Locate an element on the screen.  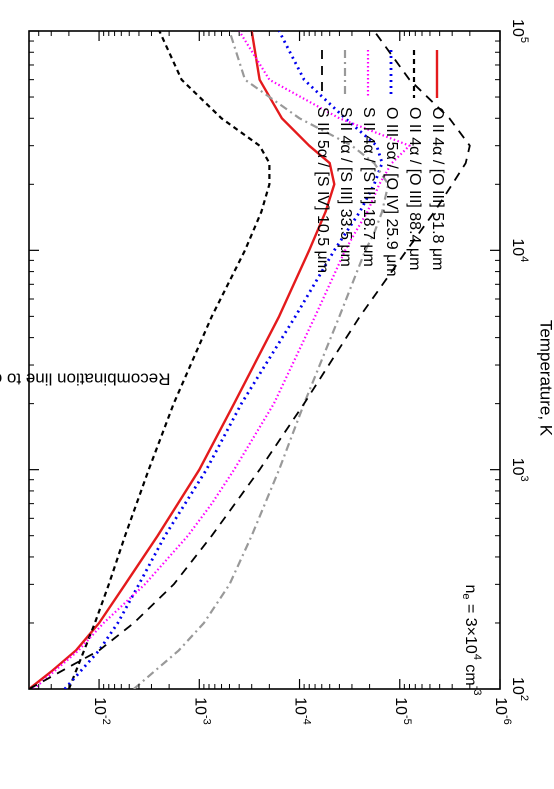
annotation-mid: = 3×10 is located at coordinates (470, 627).